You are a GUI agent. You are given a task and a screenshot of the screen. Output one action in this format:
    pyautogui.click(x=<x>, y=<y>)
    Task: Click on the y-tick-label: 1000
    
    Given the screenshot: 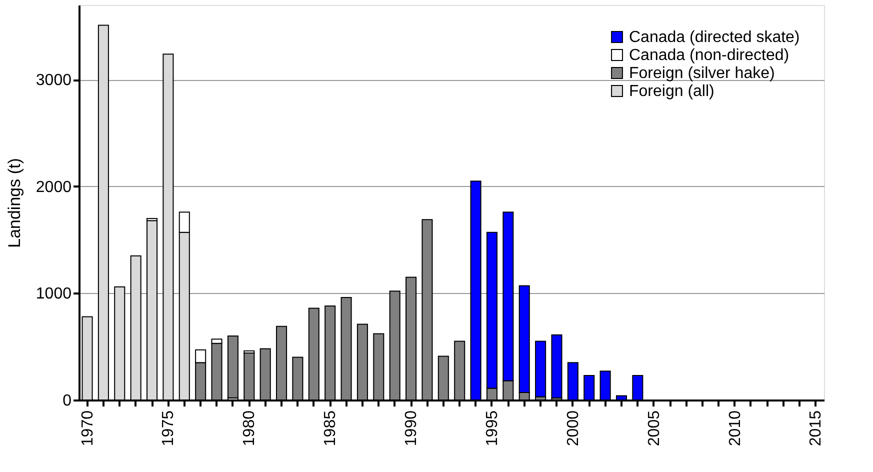 What is the action you would take?
    pyautogui.click(x=54, y=294)
    